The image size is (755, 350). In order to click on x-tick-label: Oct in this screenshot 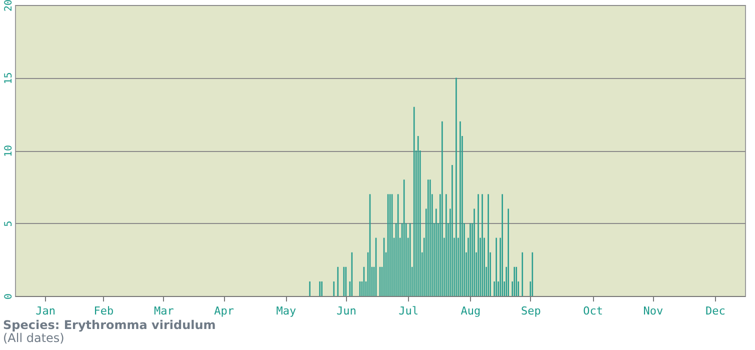, I will do `click(593, 311)`.